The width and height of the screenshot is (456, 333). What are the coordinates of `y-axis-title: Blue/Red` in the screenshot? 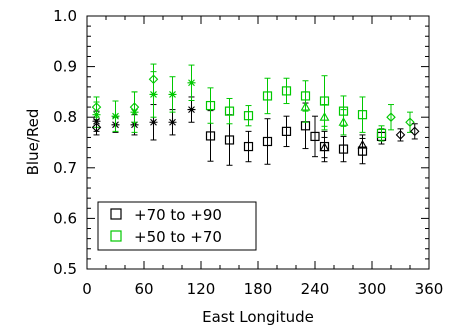 It's located at (33, 142).